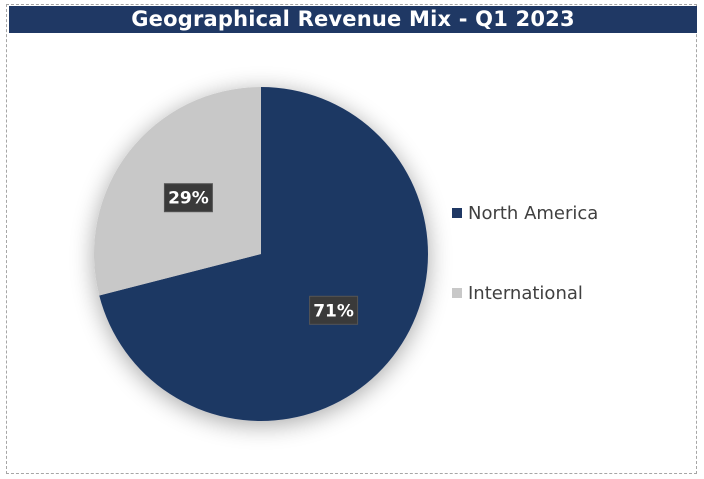 This screenshot has height=479, width=704. I want to click on chart-title: Geographical Revenue Mix - Q1 2023, so click(353, 19).